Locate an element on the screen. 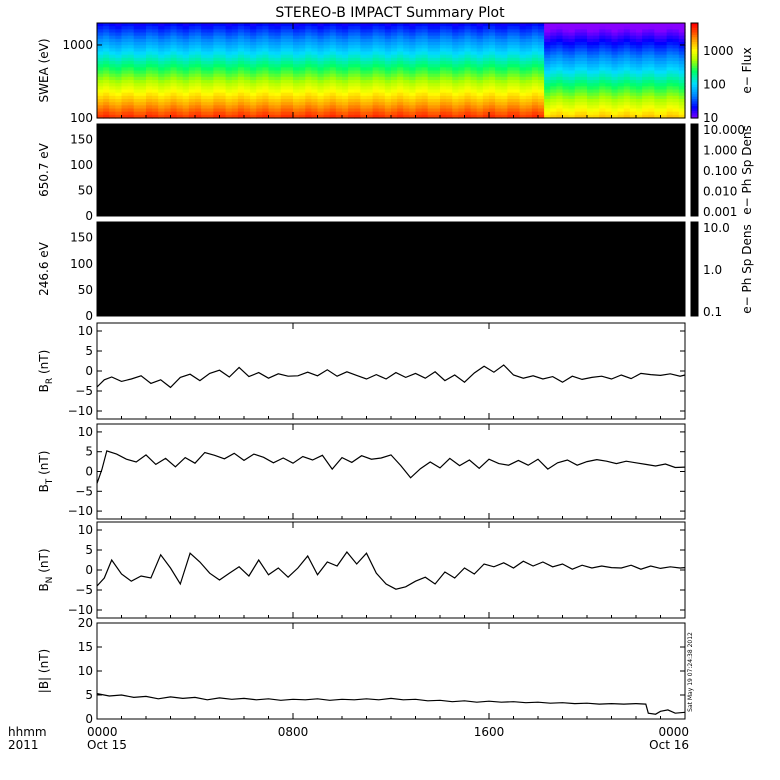 This screenshot has height=780, width=780. colorbar-tick-label: 0.001 is located at coordinates (720, 212).